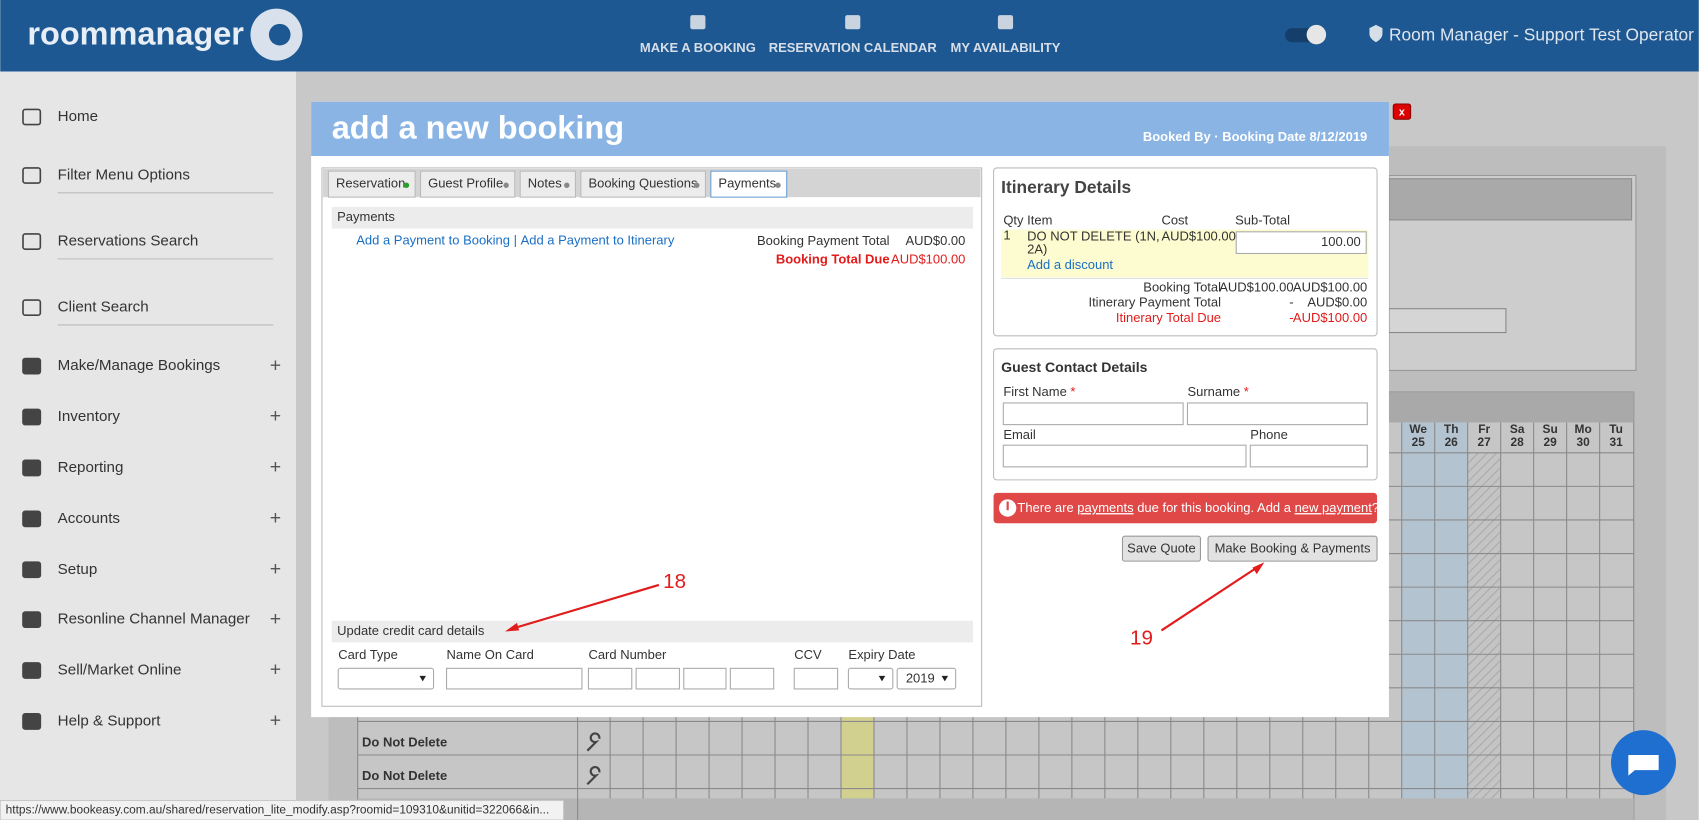 The width and height of the screenshot is (1699, 820). Describe the element at coordinates (1484, 626) in the screenshot. I see `blocked-column` at that location.